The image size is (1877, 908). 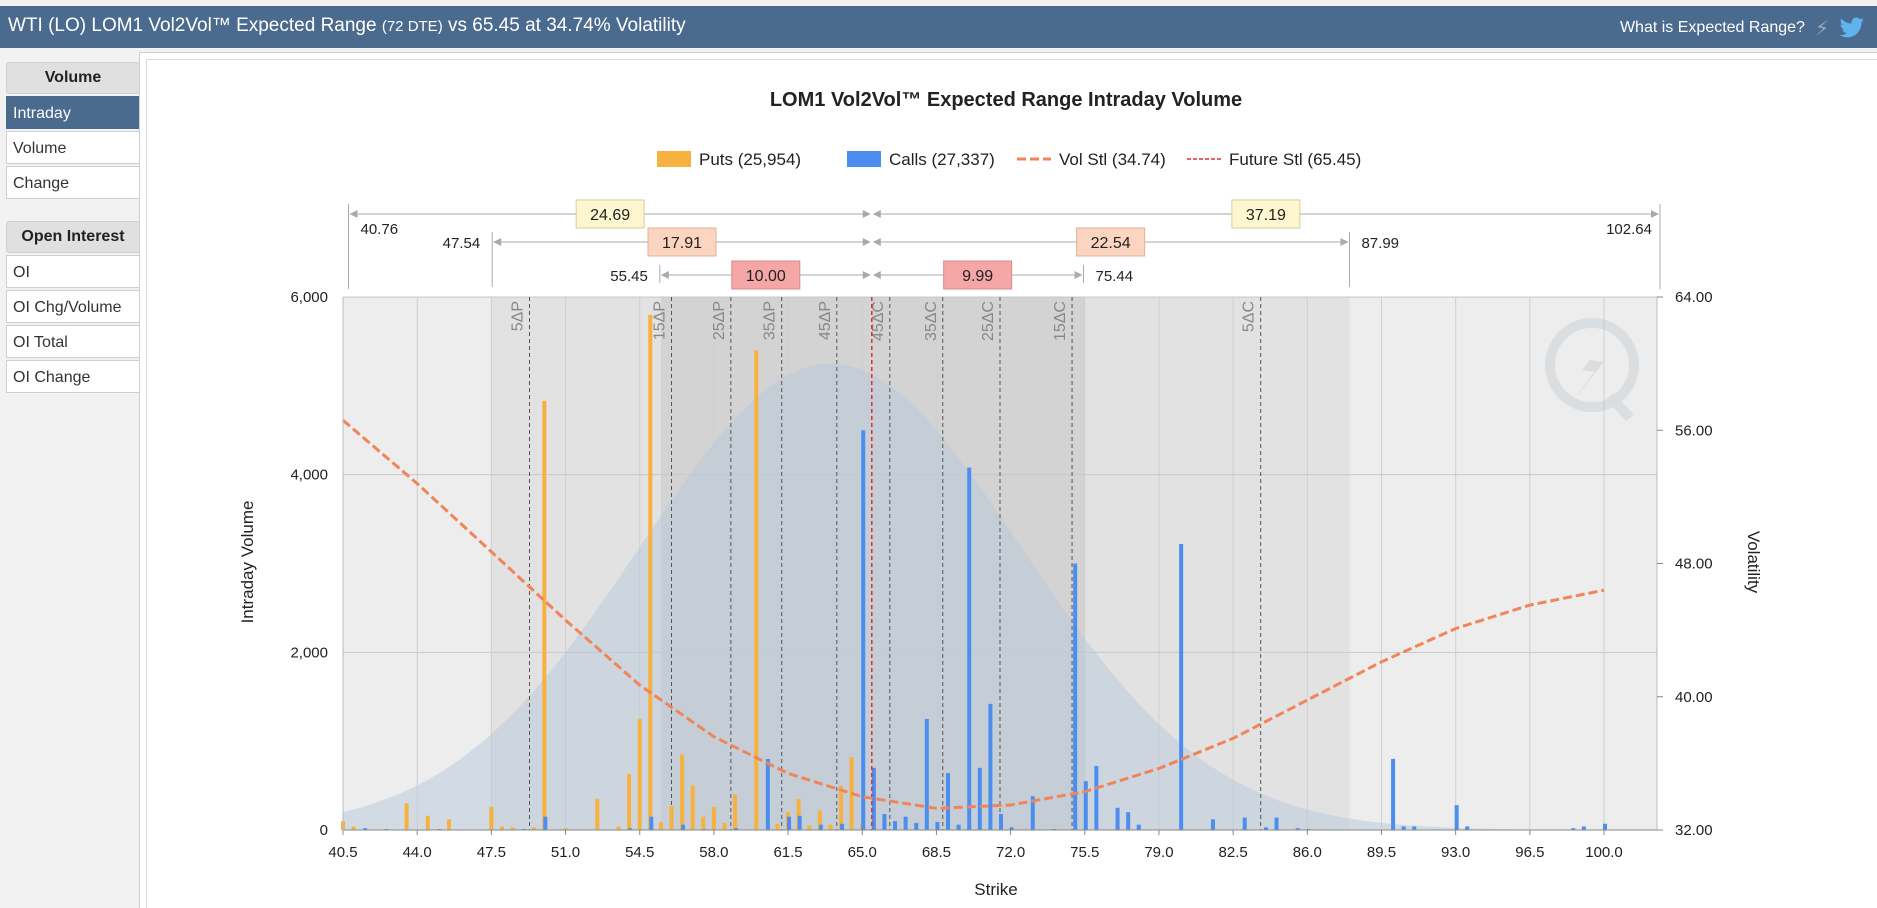 I want to click on sidebar-item-oi-change: OI Change, so click(x=73, y=376).